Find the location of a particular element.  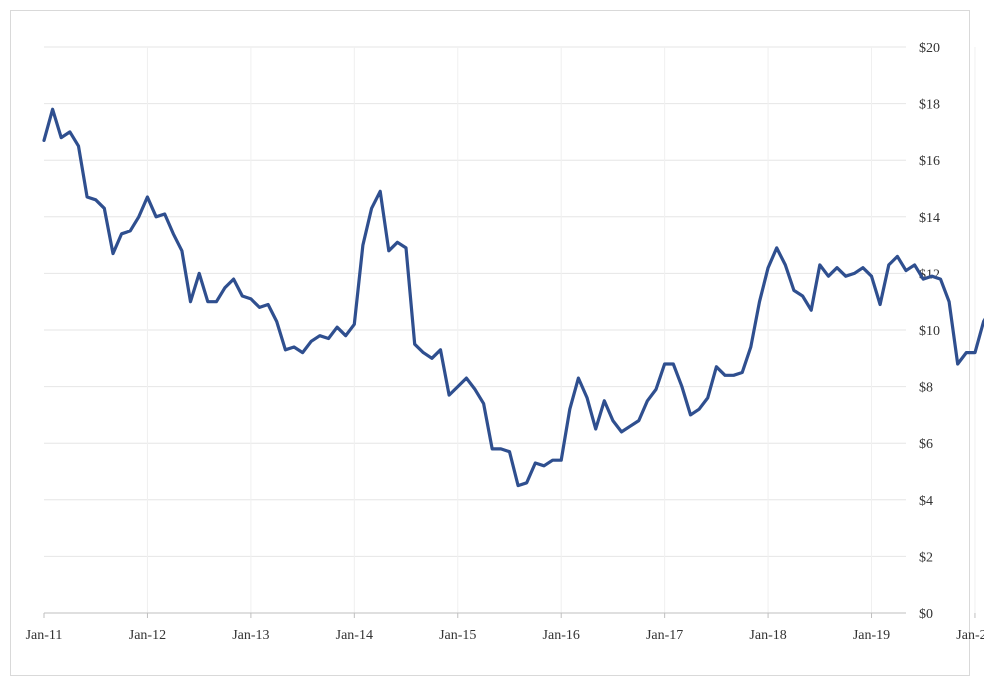

x-tick-label: Jan-11 is located at coordinates (44, 635).